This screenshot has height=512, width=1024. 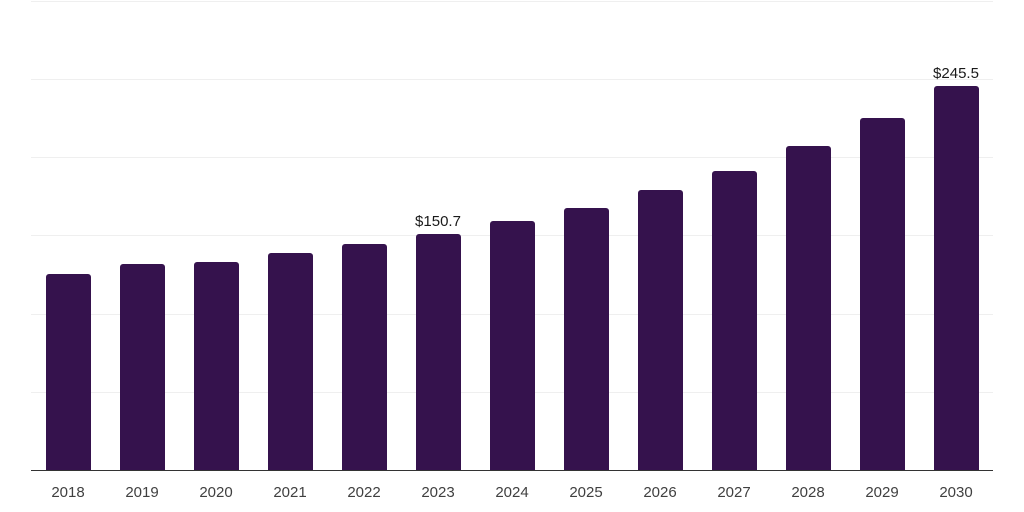 I want to click on bar-value-label-2030: $245.5, so click(x=956, y=73).